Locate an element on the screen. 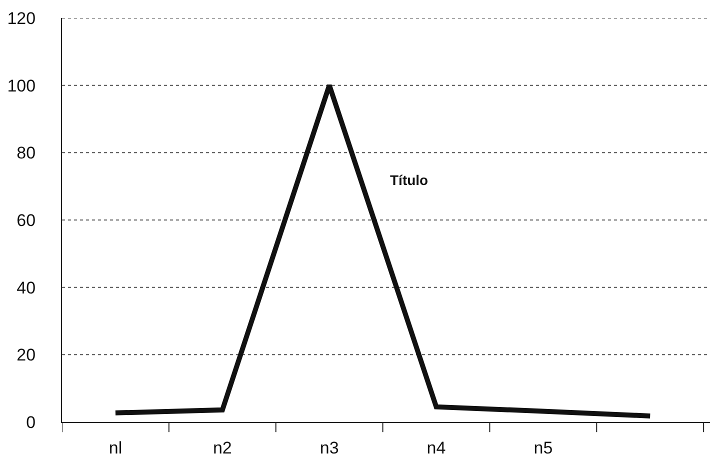 This screenshot has height=462, width=710. y-tick-label: 120 is located at coordinates (21, 18).